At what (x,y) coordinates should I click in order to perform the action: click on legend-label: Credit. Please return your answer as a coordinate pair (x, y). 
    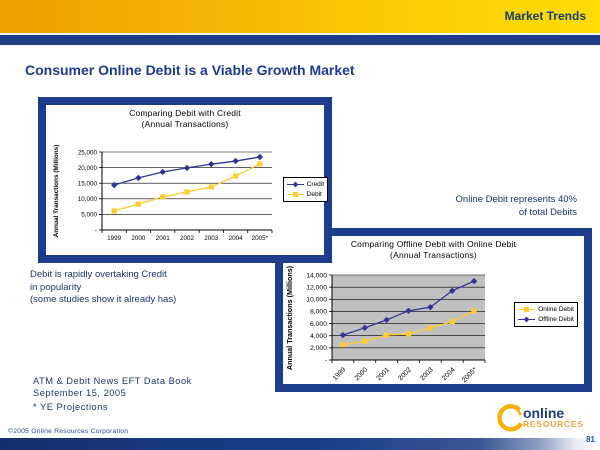
    Looking at the image, I should click on (315, 184).